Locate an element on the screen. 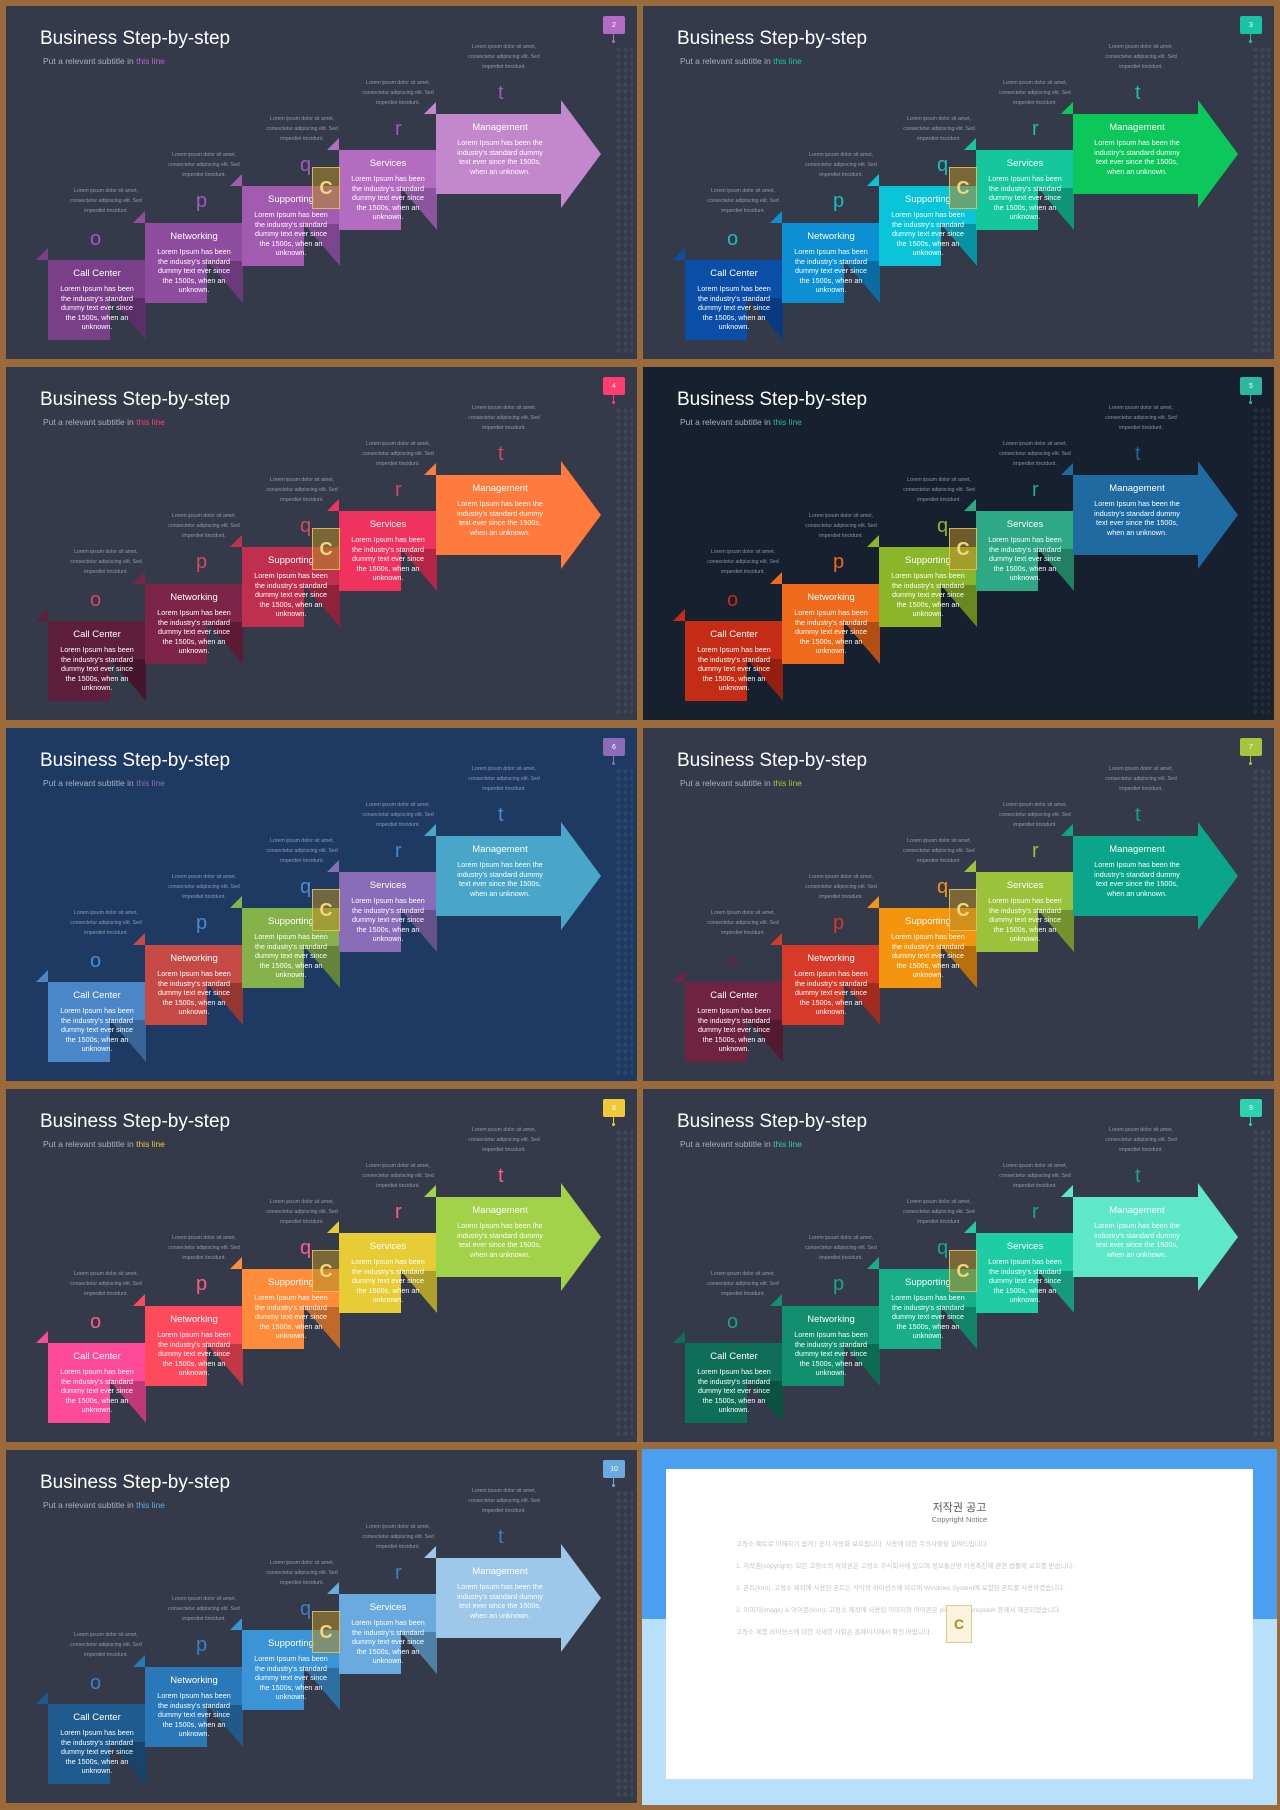  copyright-logo: C is located at coordinates (959, 1624).